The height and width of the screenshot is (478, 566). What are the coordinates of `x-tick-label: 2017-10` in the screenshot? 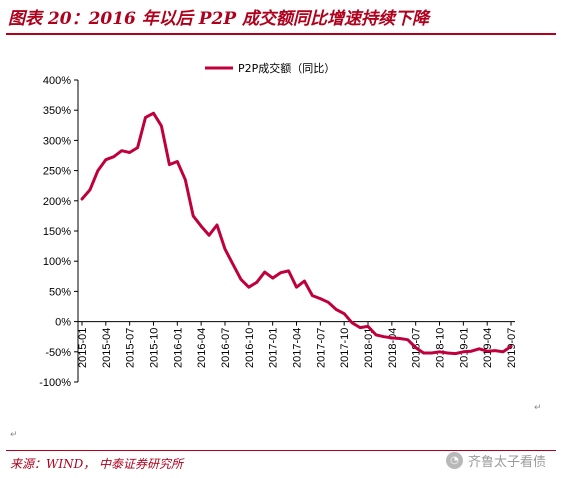 It's located at (345, 348).